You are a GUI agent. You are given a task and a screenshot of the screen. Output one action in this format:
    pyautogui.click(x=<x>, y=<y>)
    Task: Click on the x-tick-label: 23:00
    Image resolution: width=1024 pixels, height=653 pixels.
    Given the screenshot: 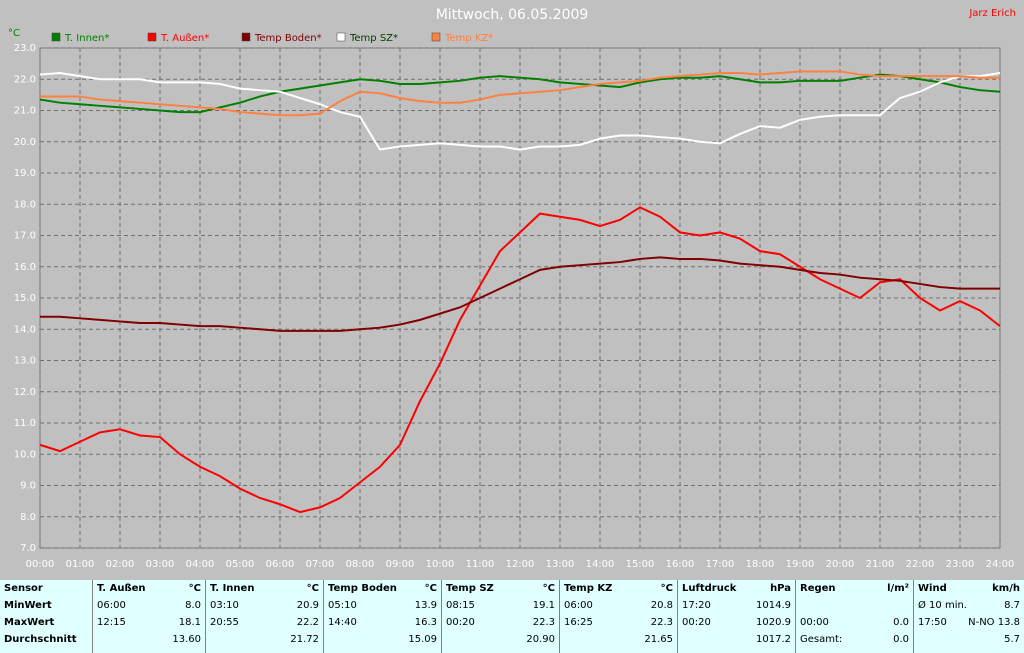 What is the action you would take?
    pyautogui.click(x=960, y=564)
    